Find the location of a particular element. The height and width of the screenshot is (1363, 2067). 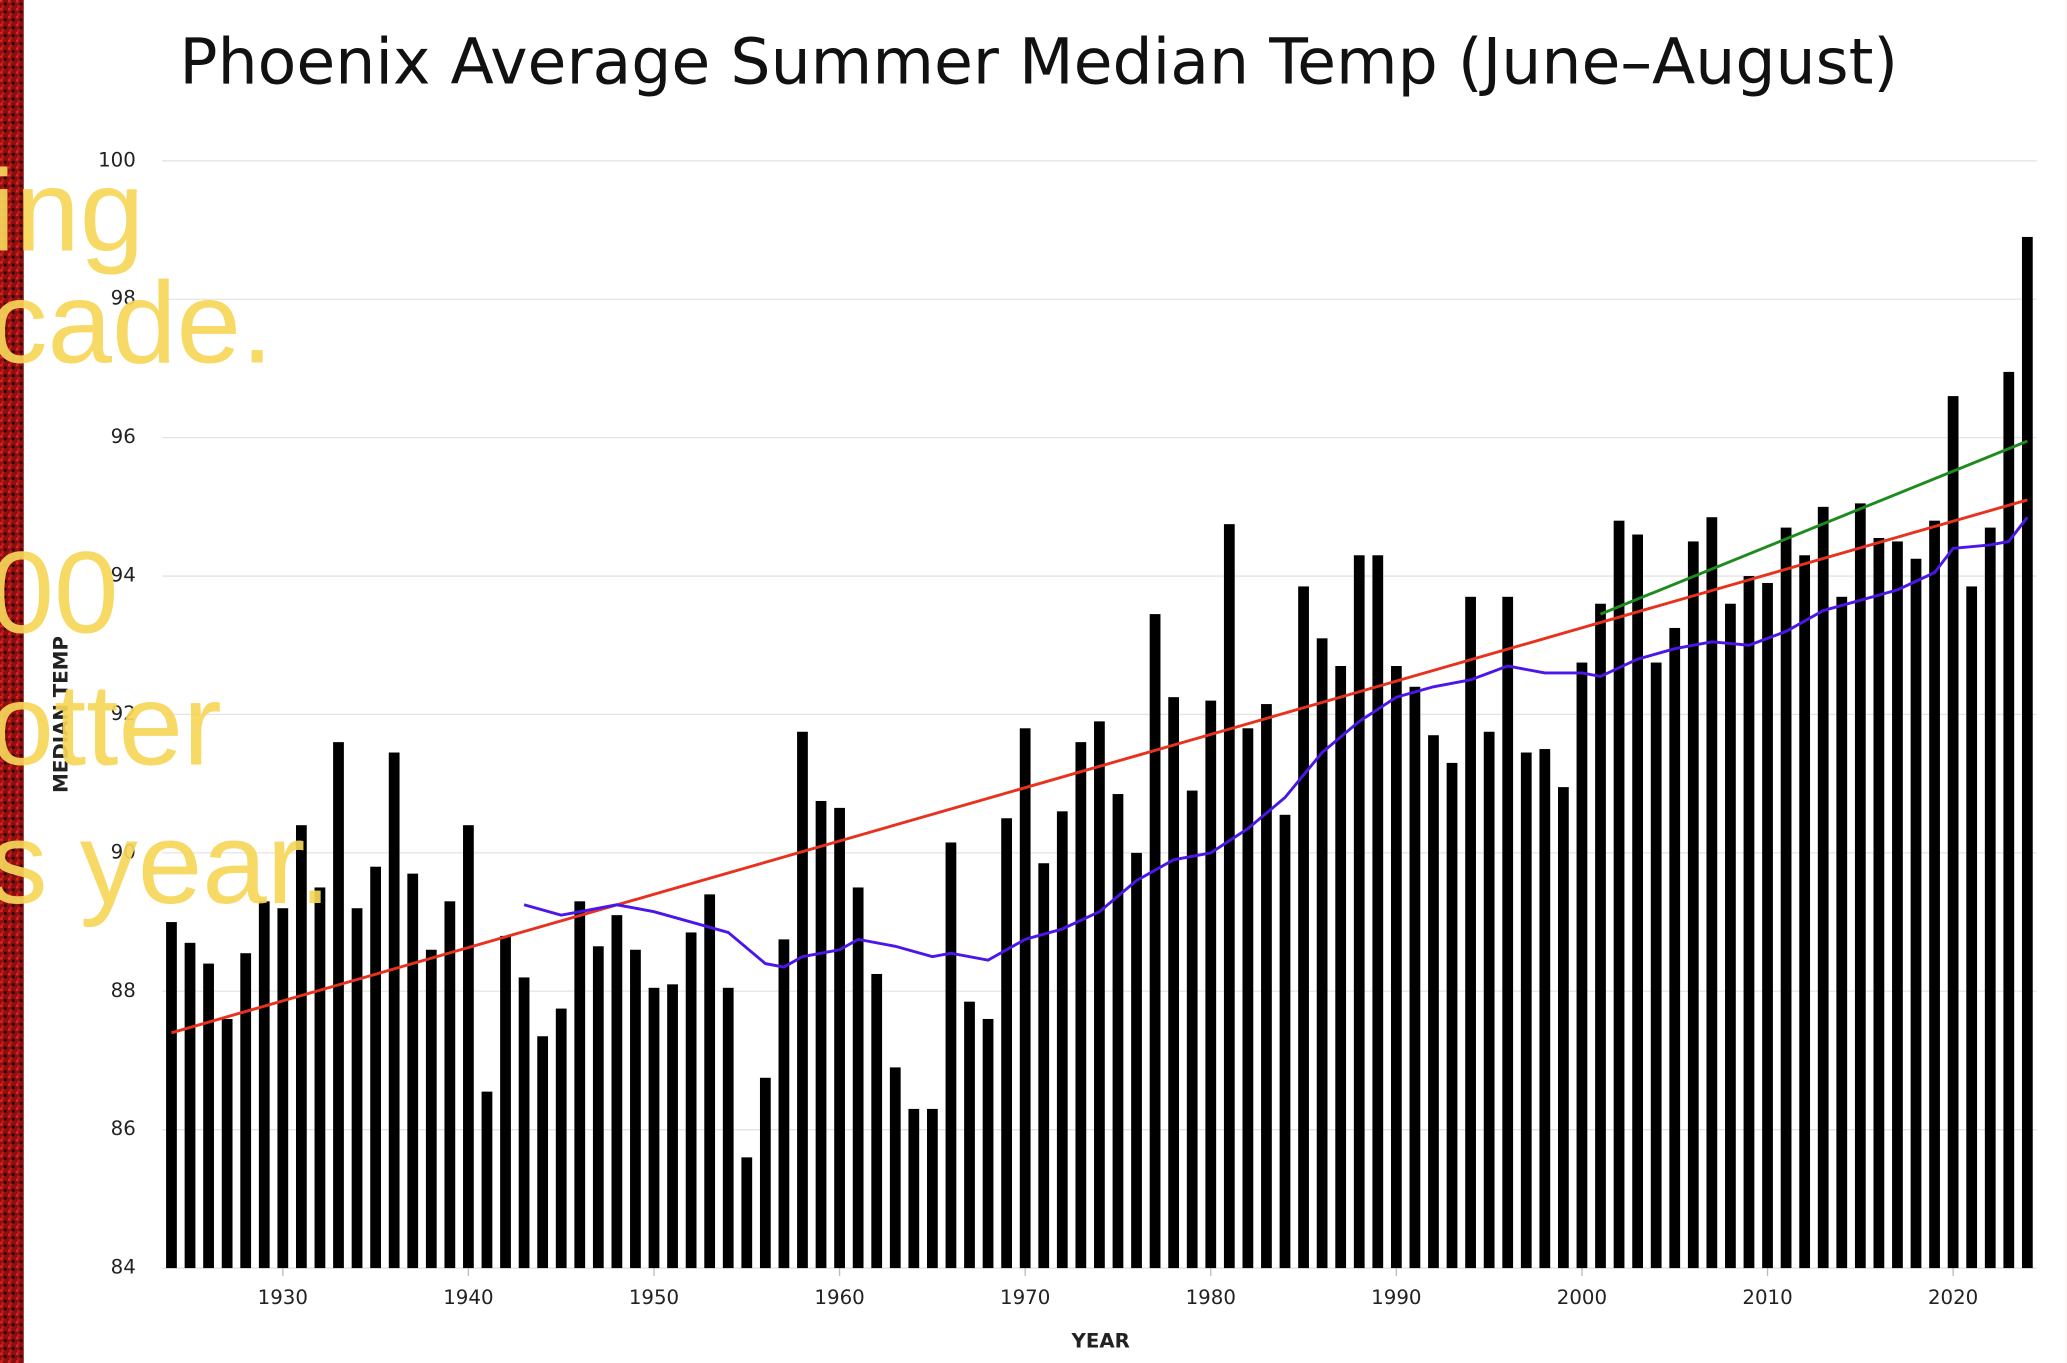

y-tick-label: 88 is located at coordinates (123, 990).